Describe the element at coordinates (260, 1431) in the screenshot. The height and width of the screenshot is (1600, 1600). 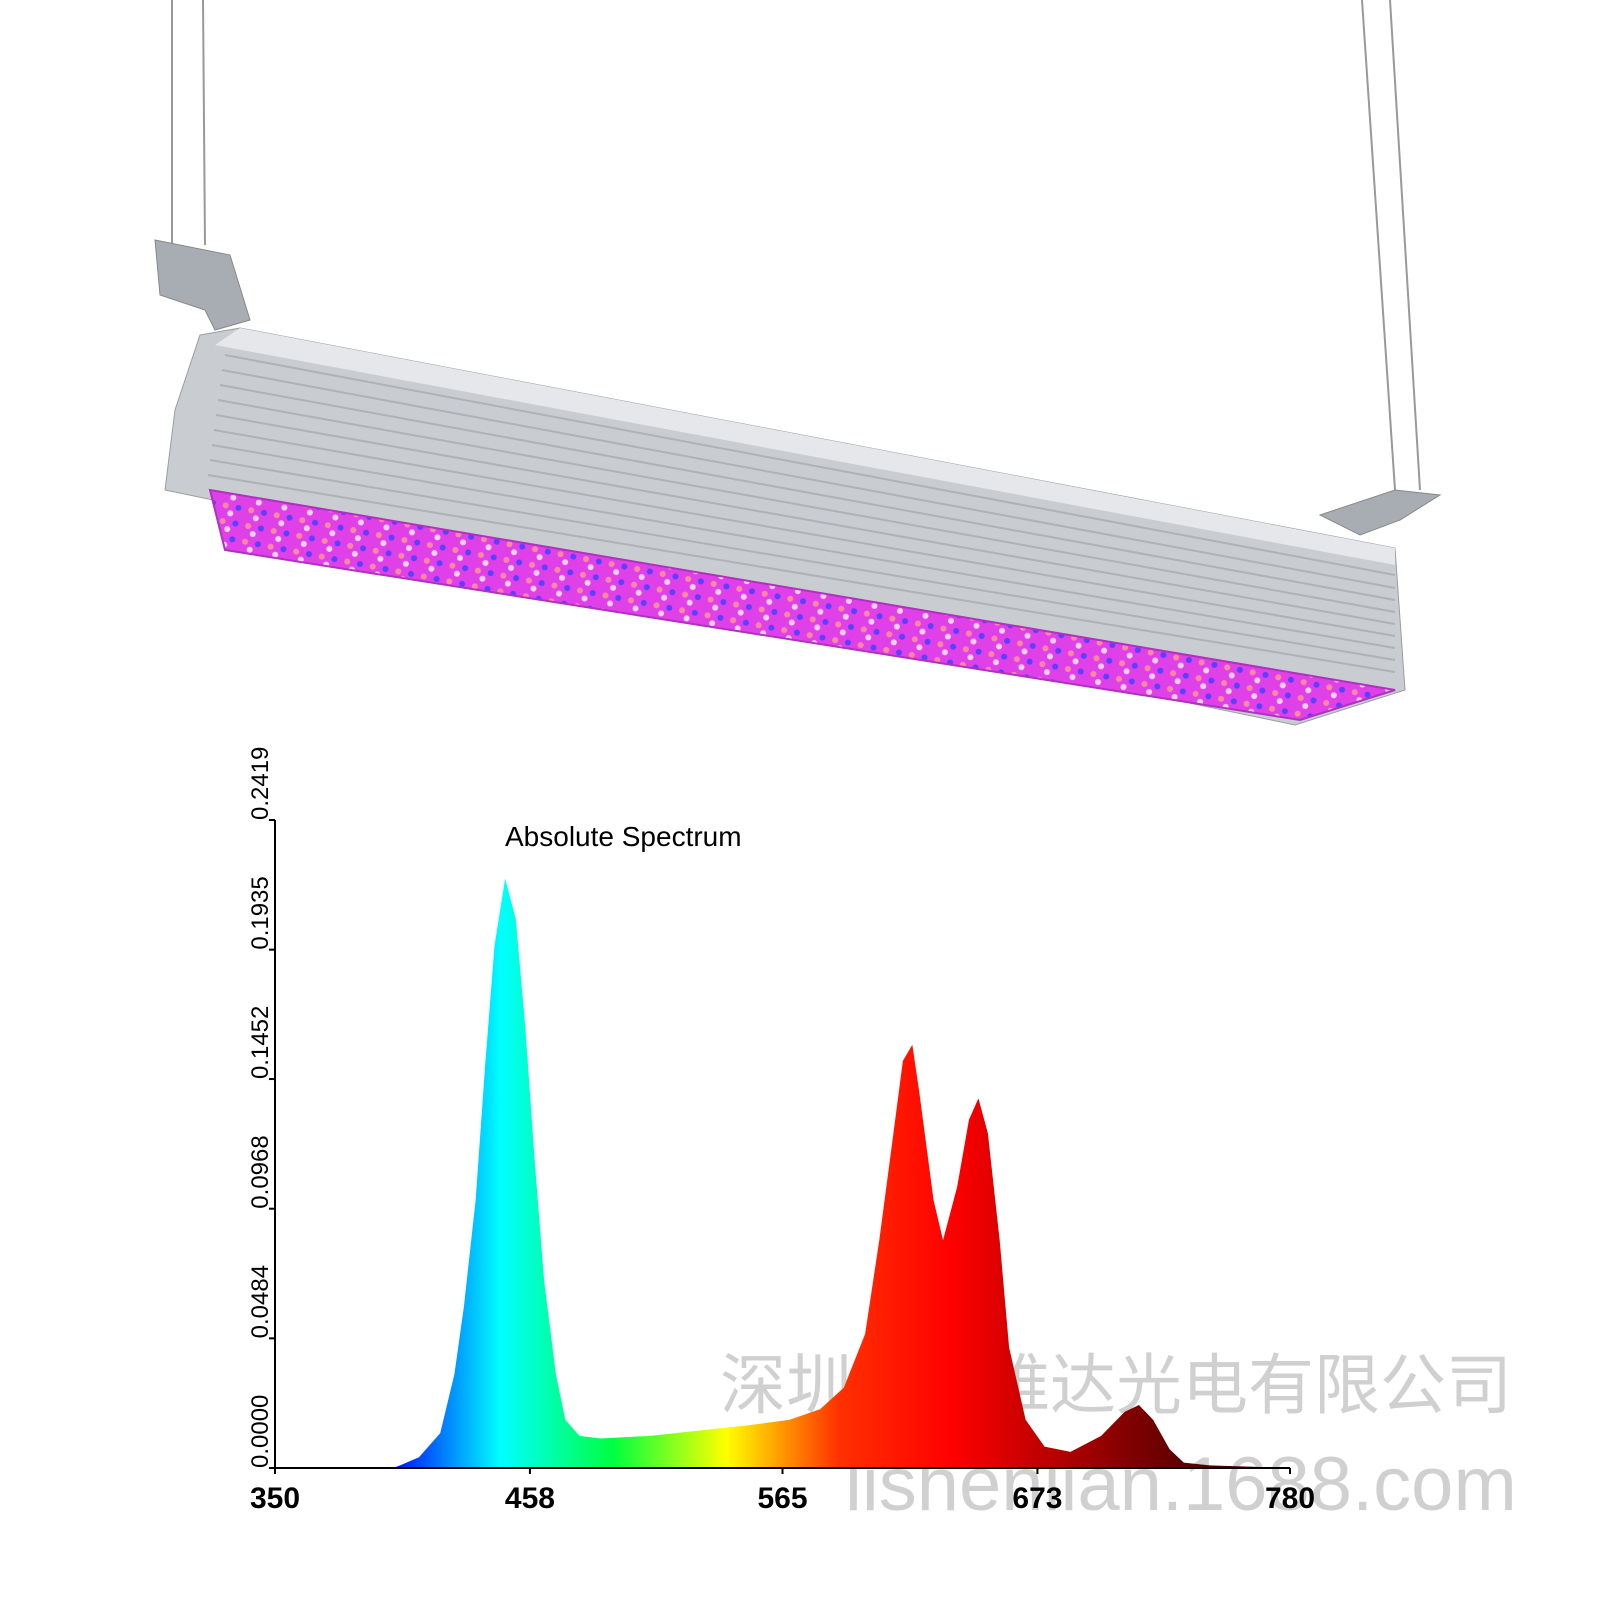
I see `y-tick-label: 0.0000` at that location.